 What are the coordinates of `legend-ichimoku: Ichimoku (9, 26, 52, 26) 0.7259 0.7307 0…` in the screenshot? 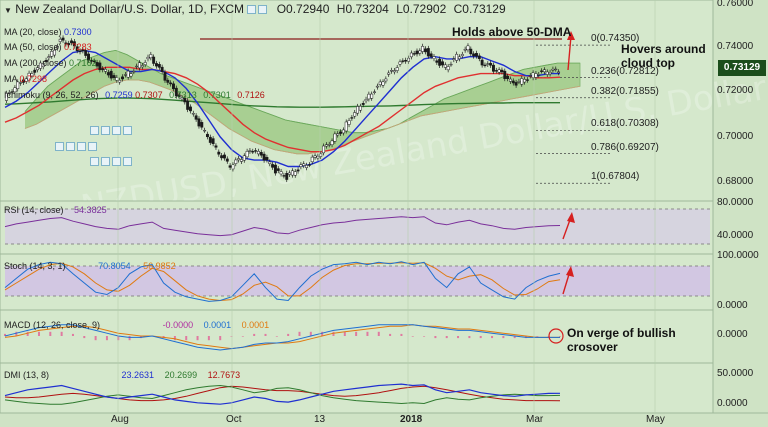 It's located at (134, 95).